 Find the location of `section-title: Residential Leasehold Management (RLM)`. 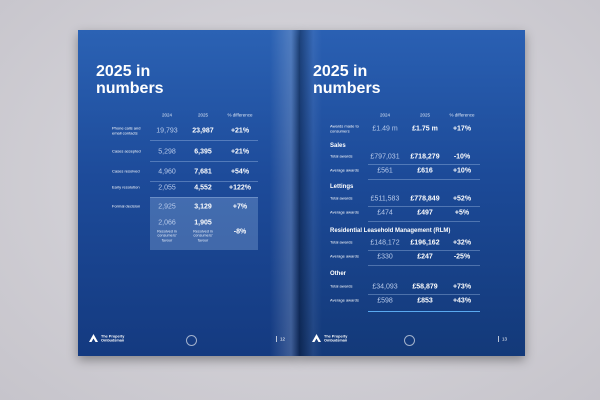

section-title: Residential Leasehold Management (RLM) is located at coordinates (390, 231).